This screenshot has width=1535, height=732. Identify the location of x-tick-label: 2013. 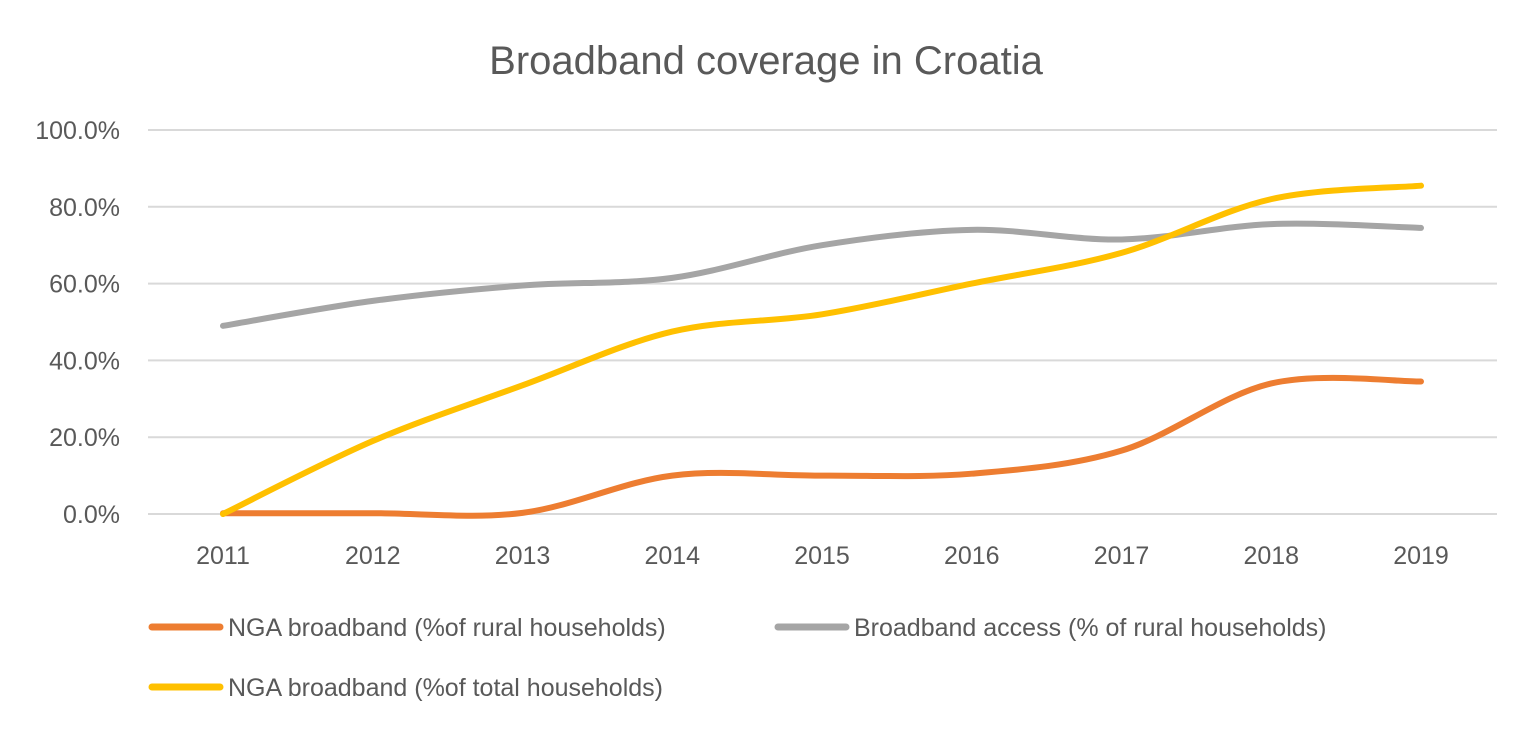
(523, 556).